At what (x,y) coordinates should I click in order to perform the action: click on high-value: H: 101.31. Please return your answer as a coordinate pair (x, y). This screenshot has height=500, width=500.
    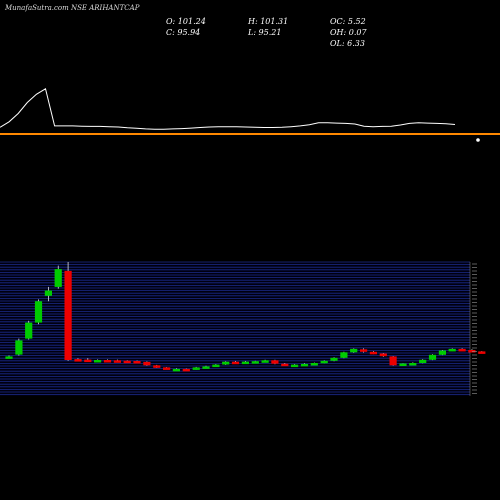
    Looking at the image, I should click on (268, 21).